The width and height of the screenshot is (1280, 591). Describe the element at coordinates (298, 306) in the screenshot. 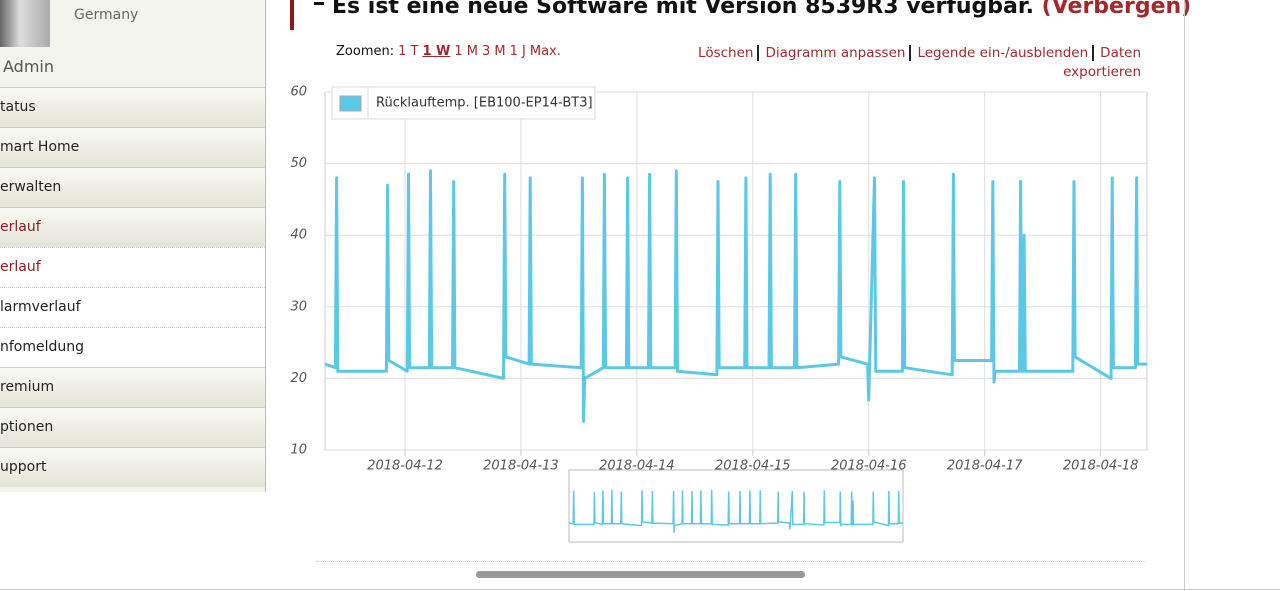

I see `y-tick-label: 30` at that location.